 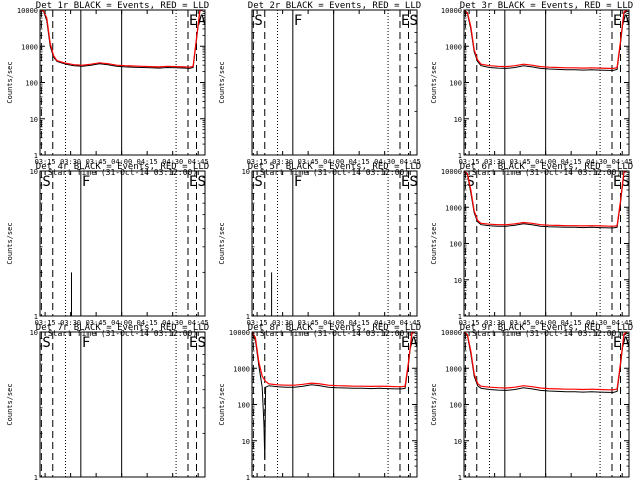 I want to click on panel-title: Det 8r BLACK = Events, RED = LLD, so click(x=334, y=328).